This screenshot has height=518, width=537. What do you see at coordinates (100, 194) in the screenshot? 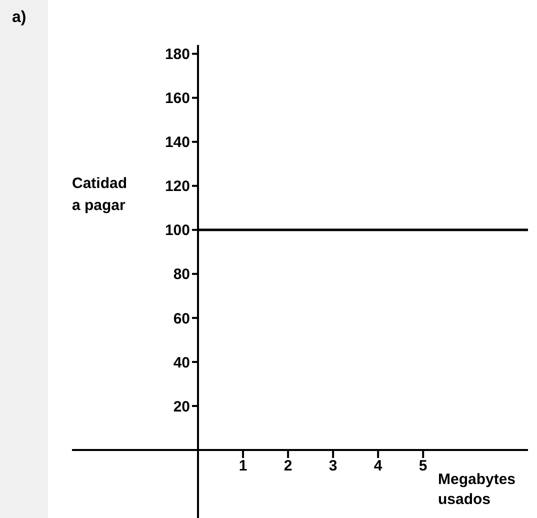
I see `y-axis-title: Catidad a pagar` at bounding box center [100, 194].